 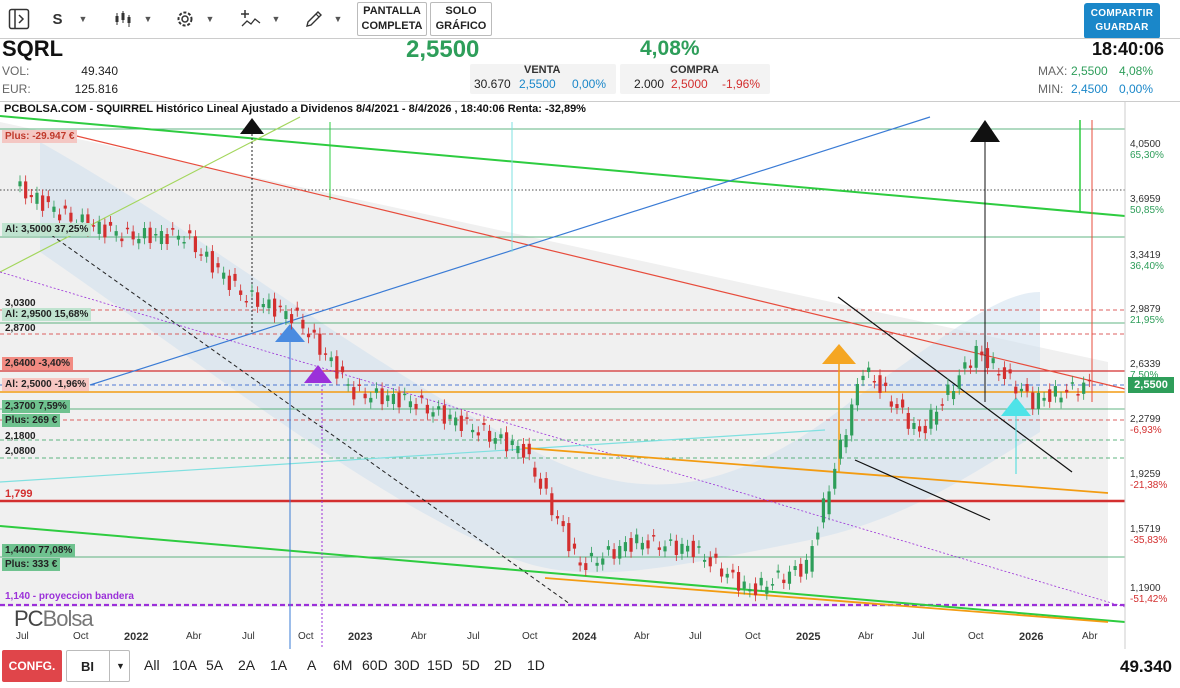 What do you see at coordinates (19, 19) in the screenshot?
I see `sidebar-toggle-button` at bounding box center [19, 19].